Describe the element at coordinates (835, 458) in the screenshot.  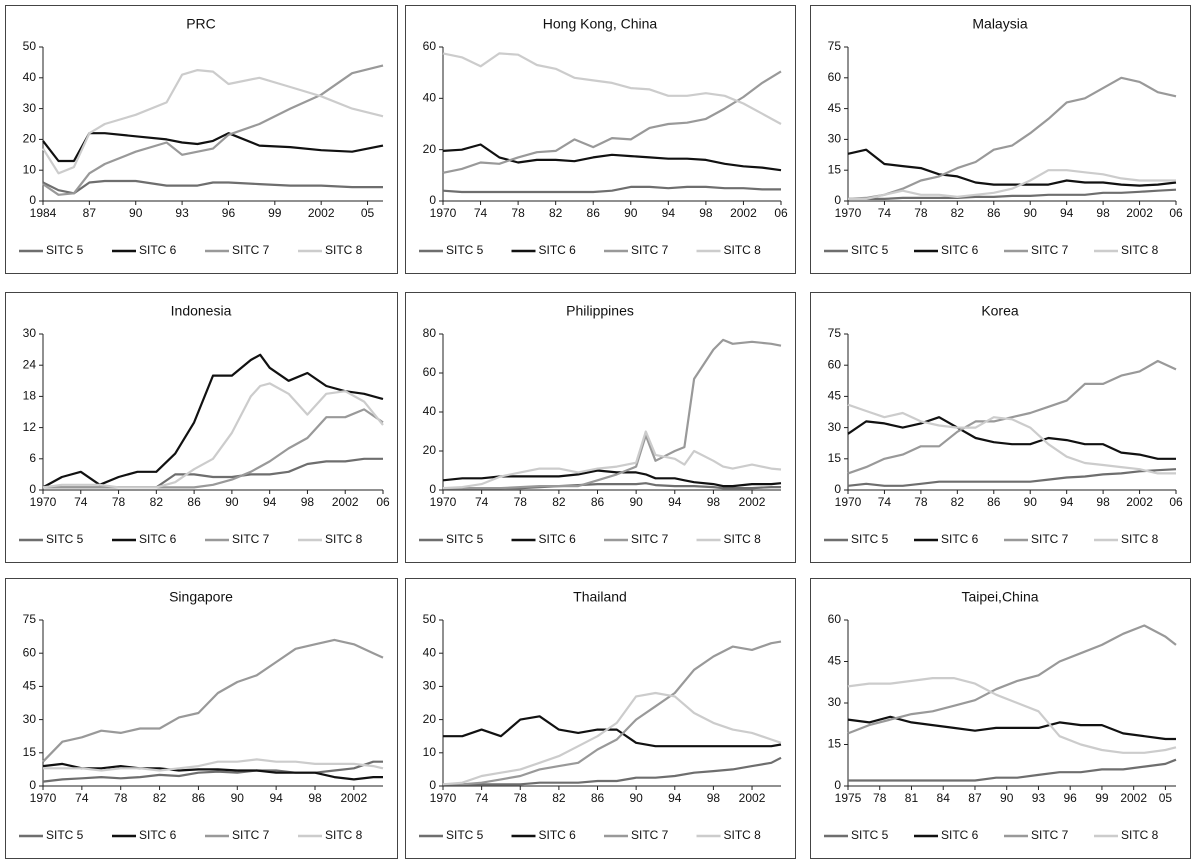
I see `y-tick-label: 15` at that location.